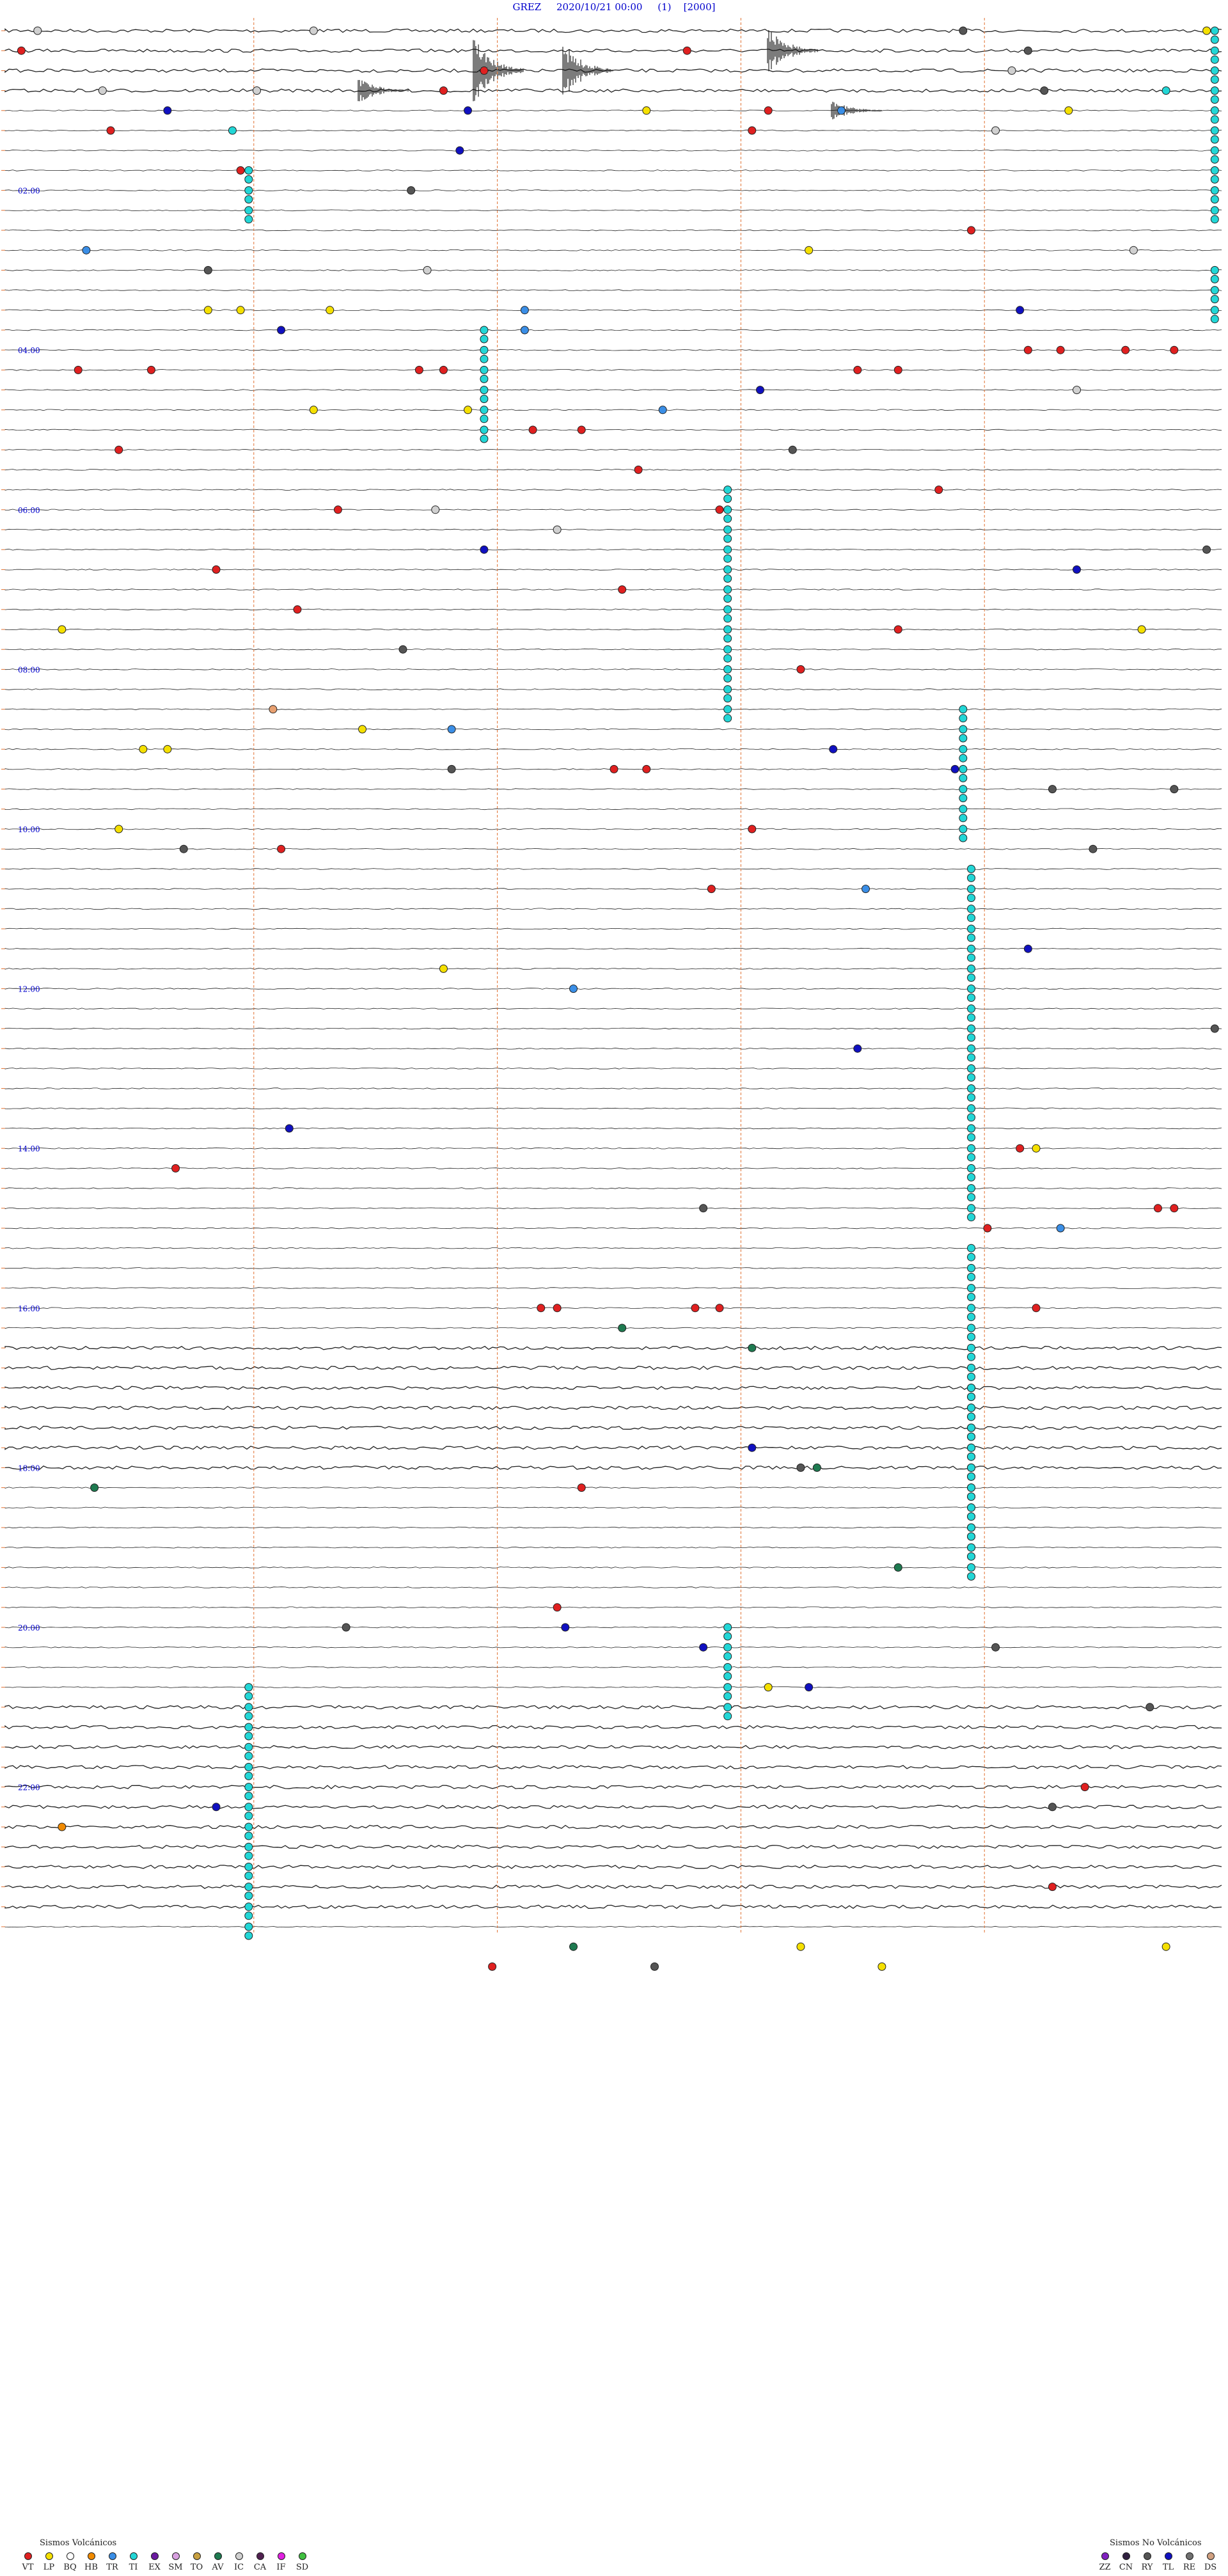 This screenshot has height=2576, width=1228. I want to click on legend-item-ds: DS, so click(1210, 2562).